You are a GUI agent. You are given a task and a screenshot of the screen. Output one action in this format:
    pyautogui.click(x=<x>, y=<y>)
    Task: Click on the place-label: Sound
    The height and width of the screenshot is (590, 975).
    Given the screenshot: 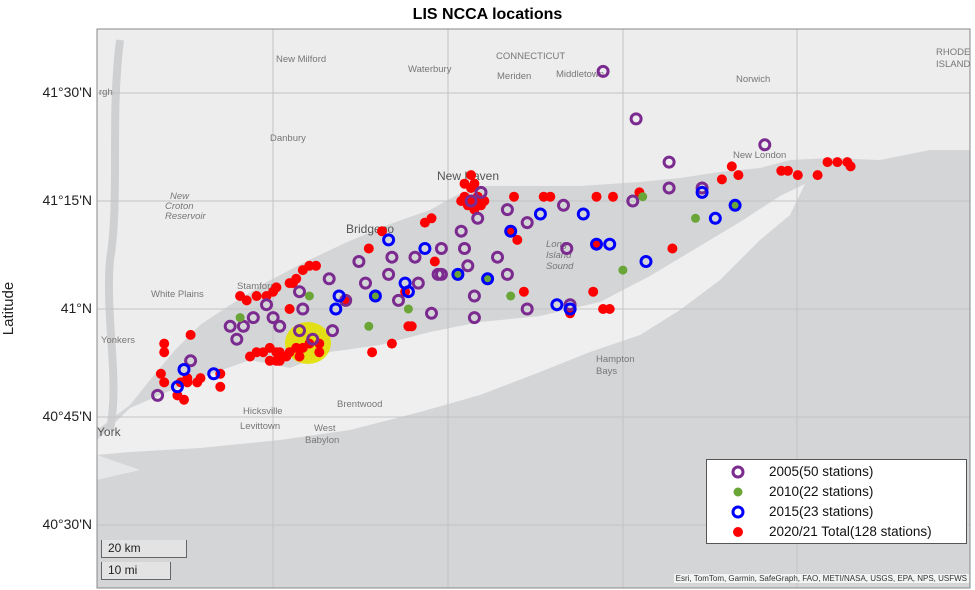 What is the action you would take?
    pyautogui.click(x=560, y=266)
    